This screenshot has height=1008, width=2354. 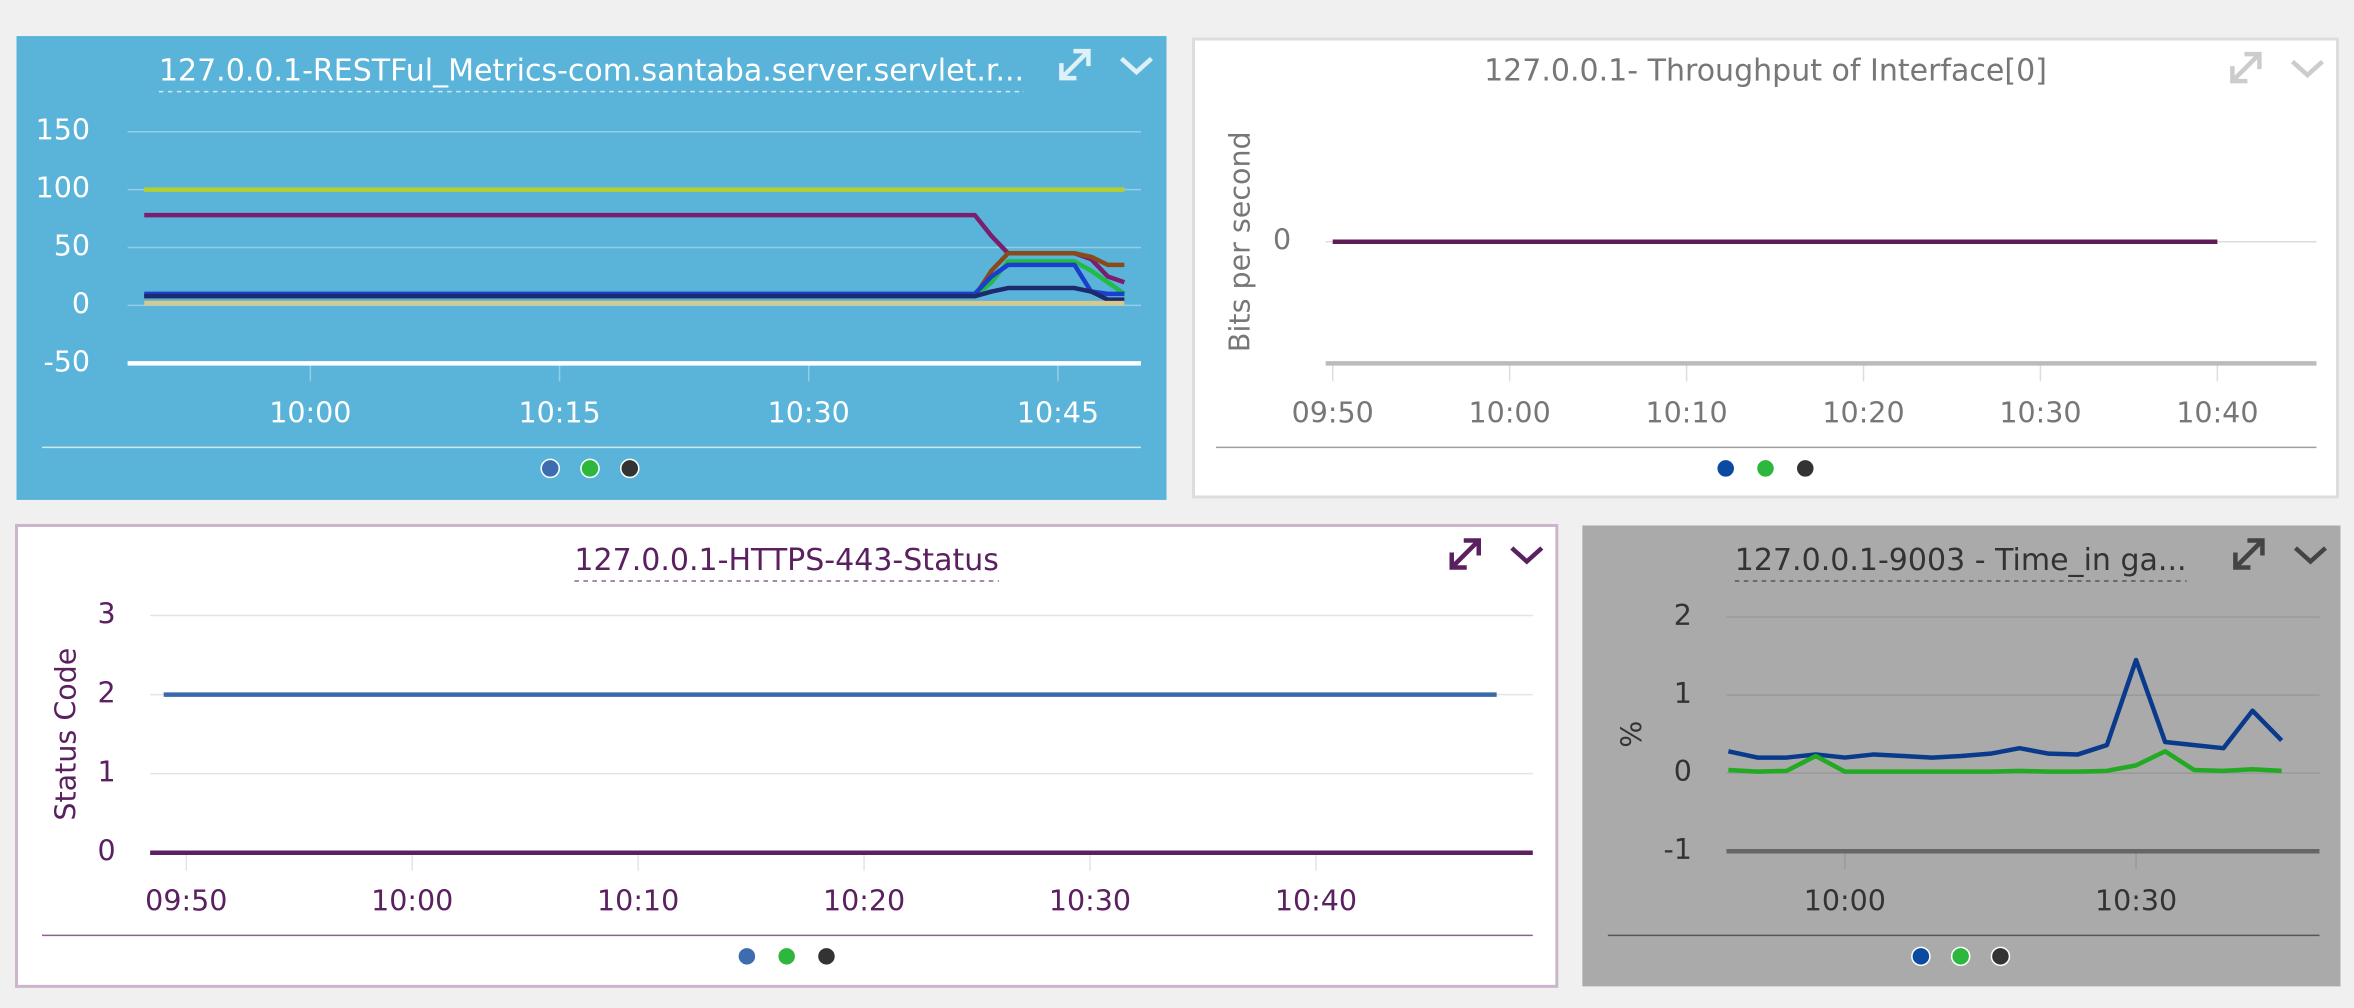 What do you see at coordinates (559, 412) in the screenshot?
I see `x-tick-label: 10:15` at bounding box center [559, 412].